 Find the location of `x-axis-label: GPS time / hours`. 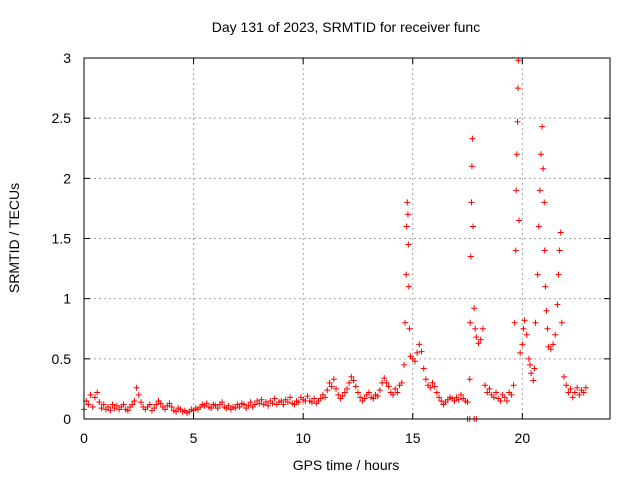

x-axis-label: GPS time / hours is located at coordinates (346, 465).